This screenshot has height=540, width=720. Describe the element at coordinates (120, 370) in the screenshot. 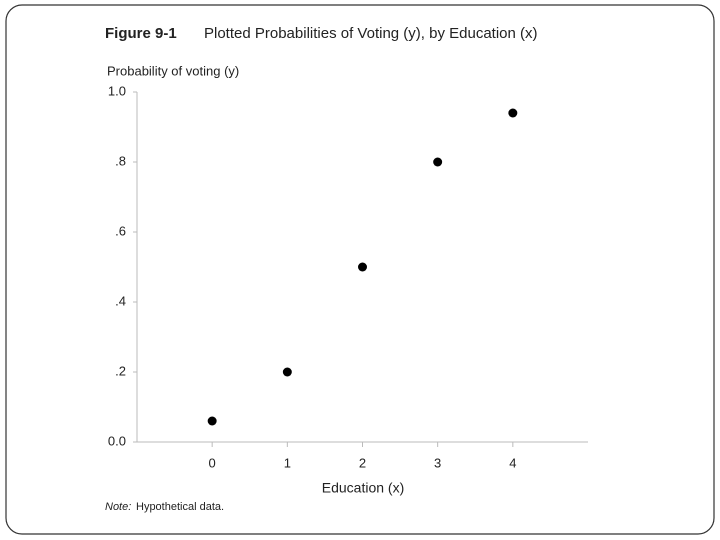

I see `y-tick-label: .2` at that location.